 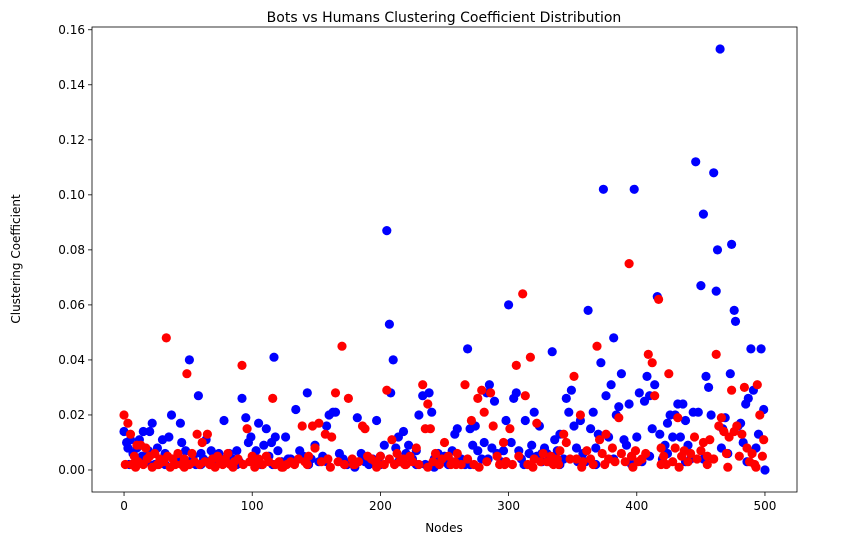 What do you see at coordinates (124, 506) in the screenshot?
I see `x-tick-label: 0` at bounding box center [124, 506].